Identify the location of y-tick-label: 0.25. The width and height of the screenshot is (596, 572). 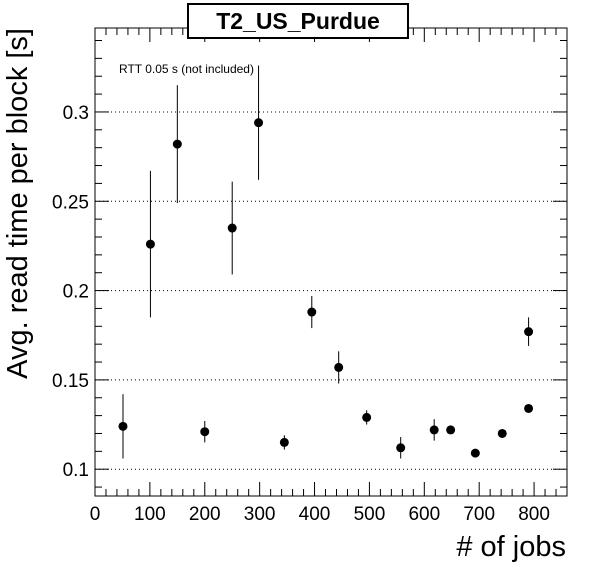
(70, 202).